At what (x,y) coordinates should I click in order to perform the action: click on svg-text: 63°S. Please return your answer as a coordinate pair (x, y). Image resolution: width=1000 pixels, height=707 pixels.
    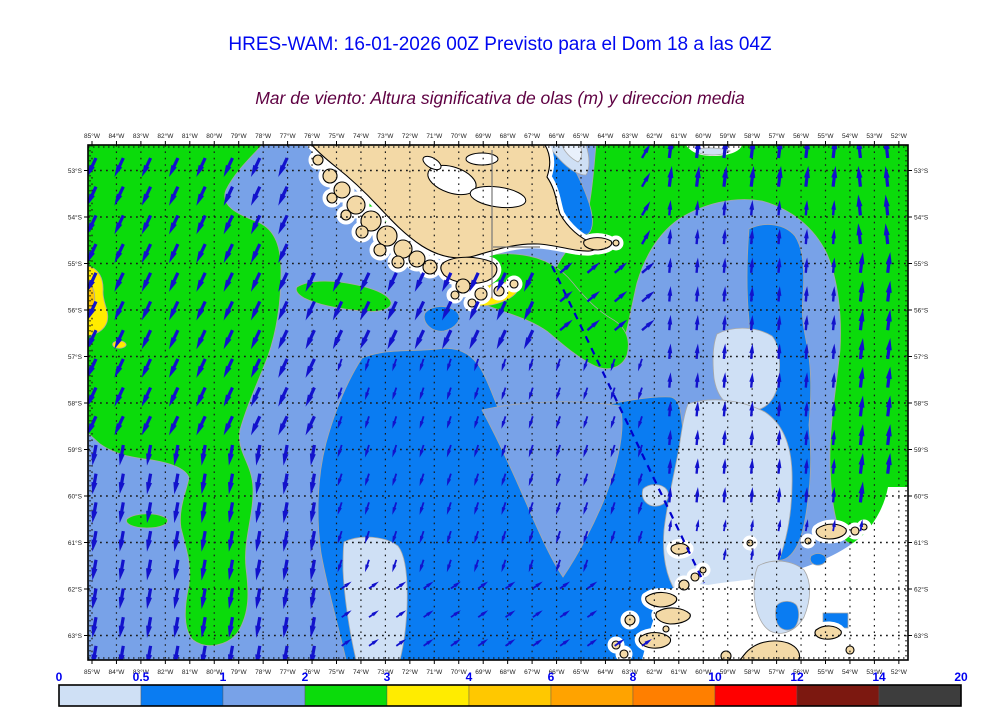
    Looking at the image, I should click on (921, 636).